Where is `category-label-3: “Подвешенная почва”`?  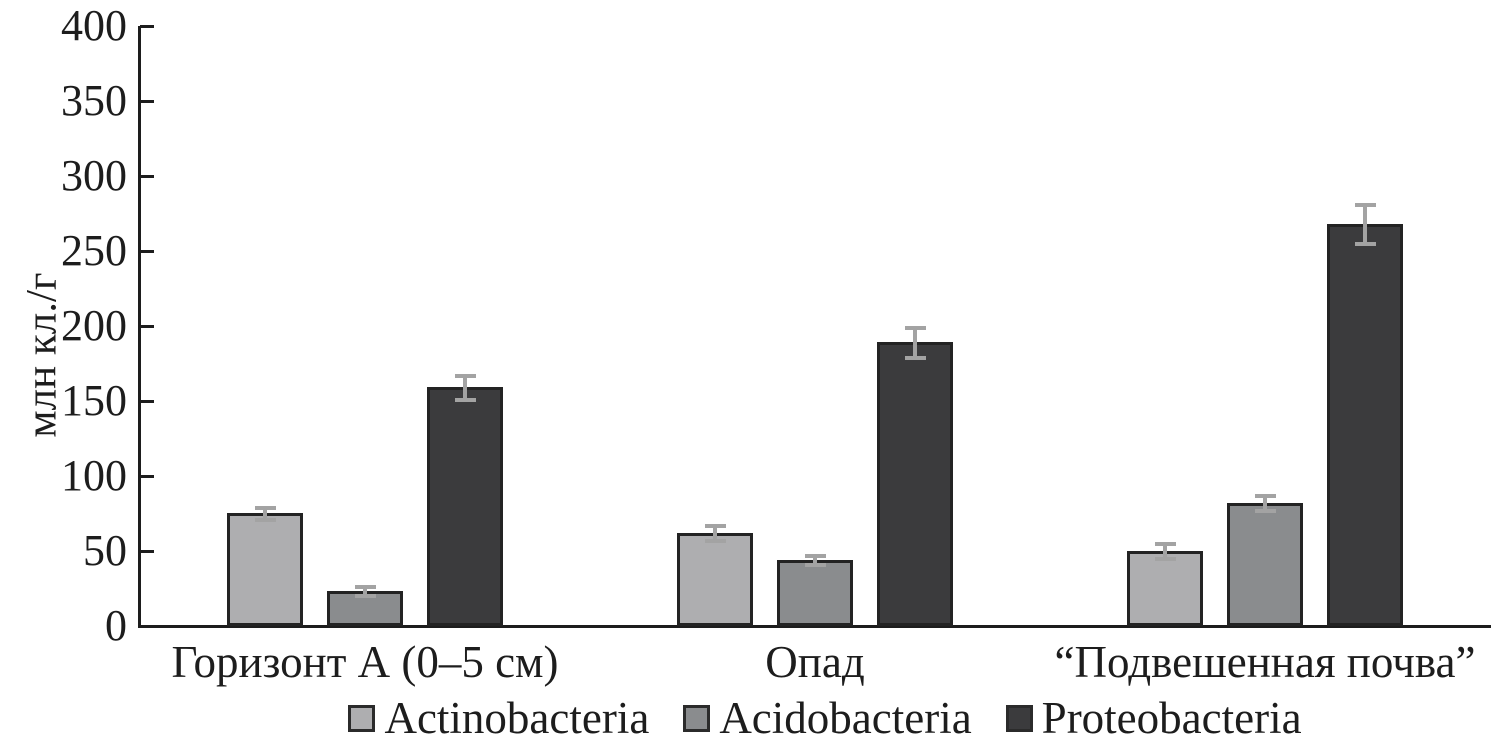
category-label-3: “Подвешенная почва” is located at coordinates (1265, 662).